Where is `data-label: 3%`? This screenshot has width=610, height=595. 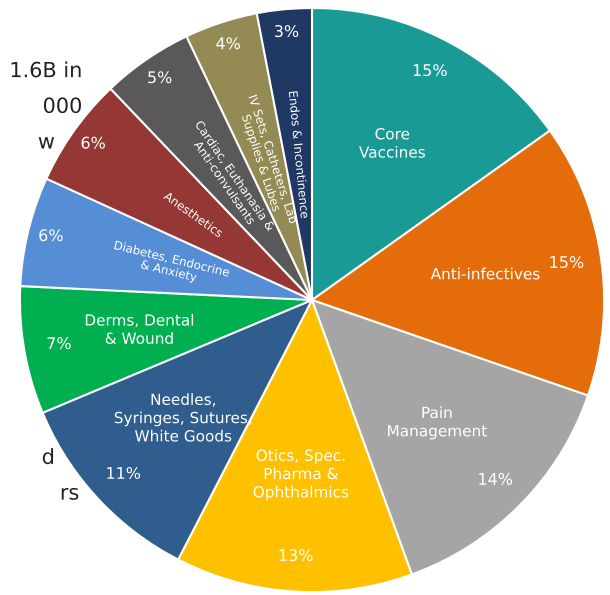
data-label: 3% is located at coordinates (286, 31).